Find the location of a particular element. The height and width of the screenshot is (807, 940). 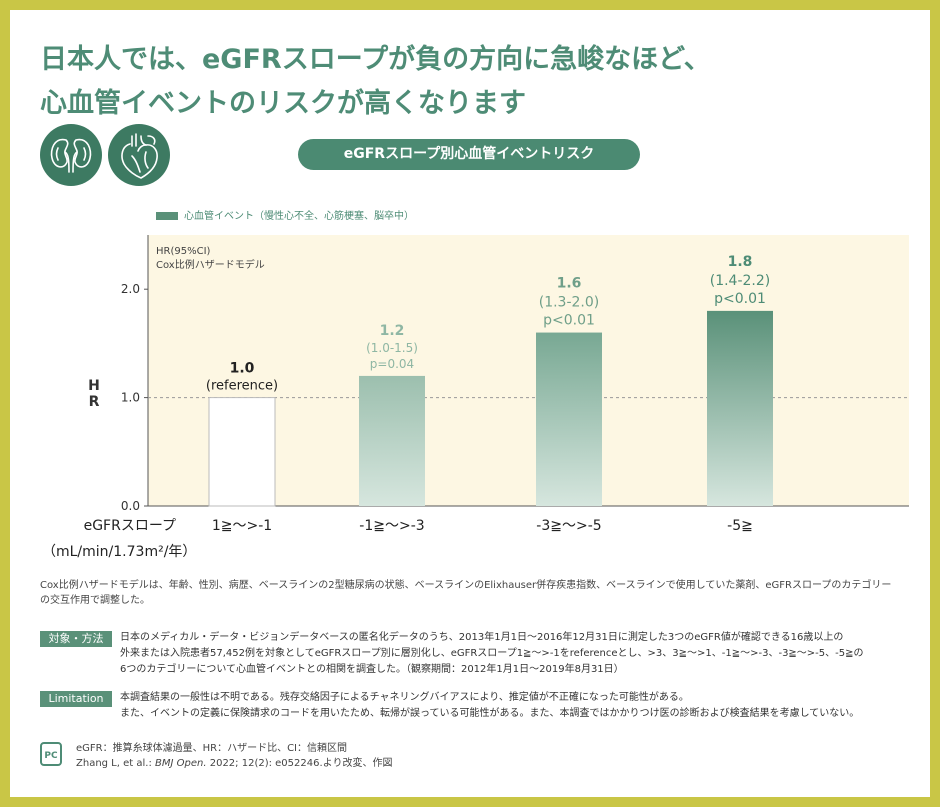

logo-text: PC is located at coordinates (51, 756).